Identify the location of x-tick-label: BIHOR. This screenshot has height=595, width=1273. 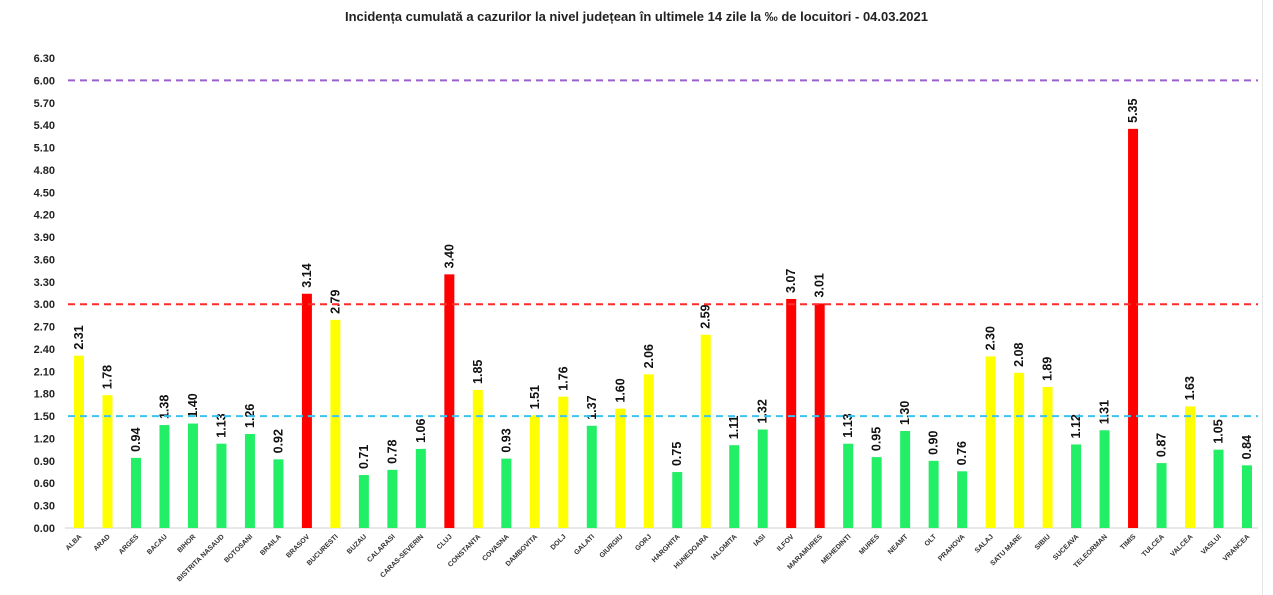
(186, 543).